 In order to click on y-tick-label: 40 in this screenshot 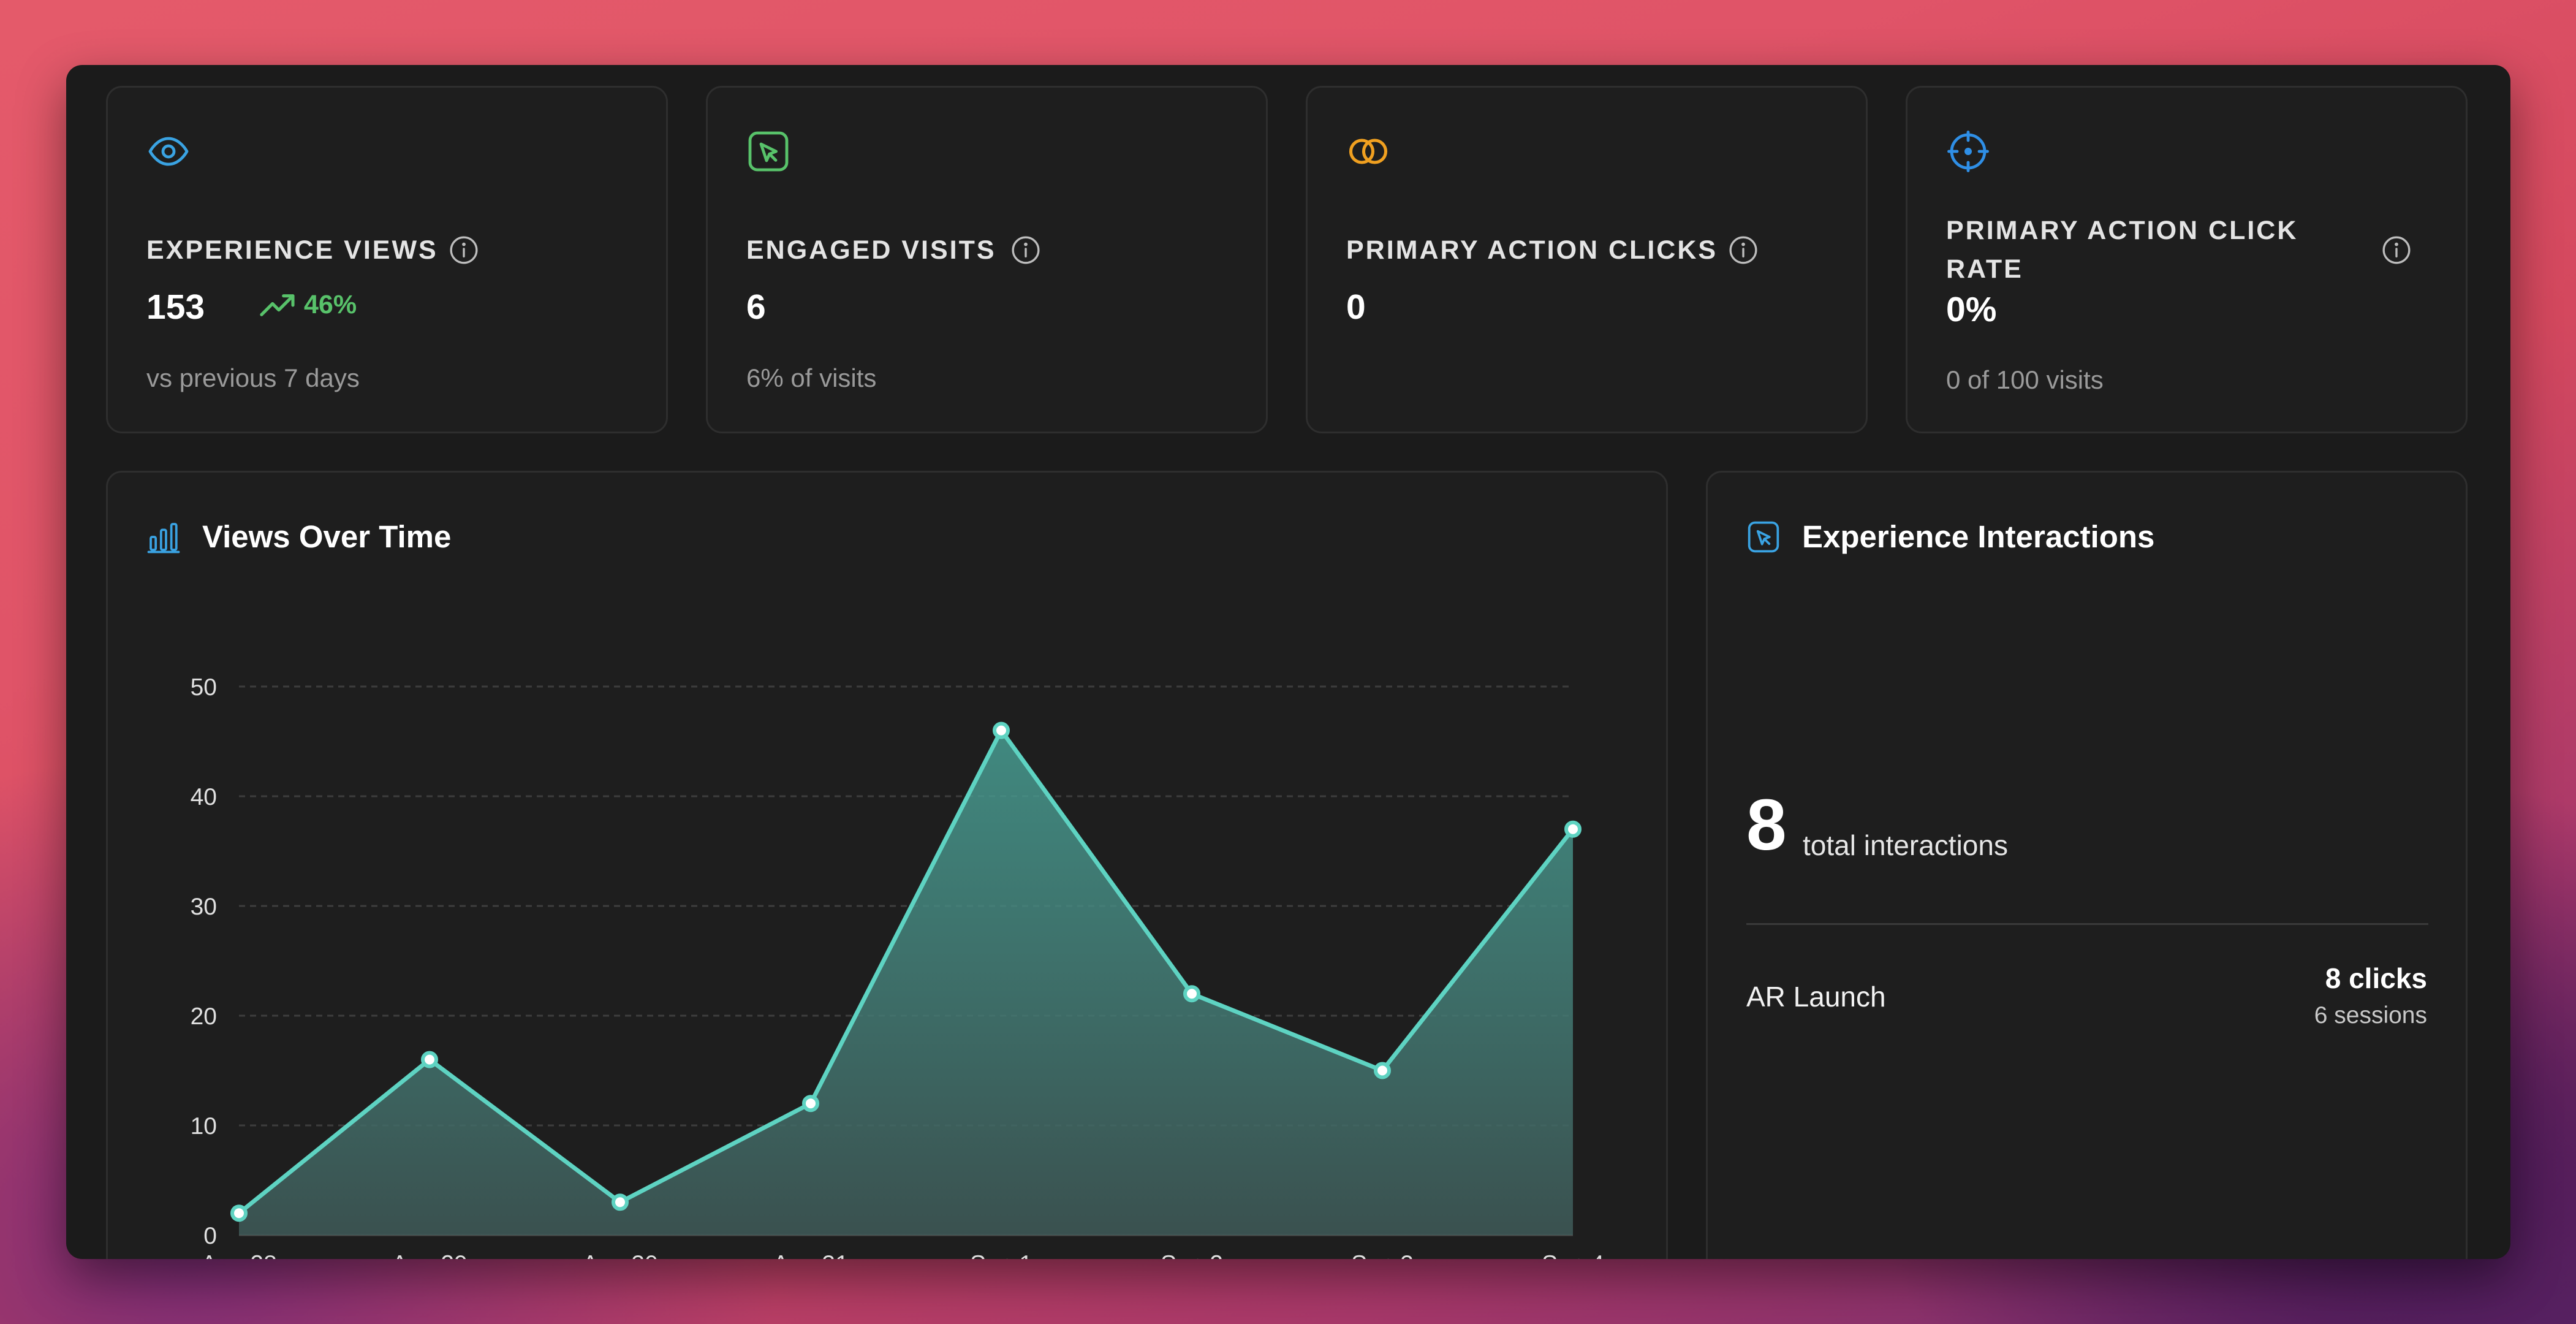, I will do `click(204, 797)`.